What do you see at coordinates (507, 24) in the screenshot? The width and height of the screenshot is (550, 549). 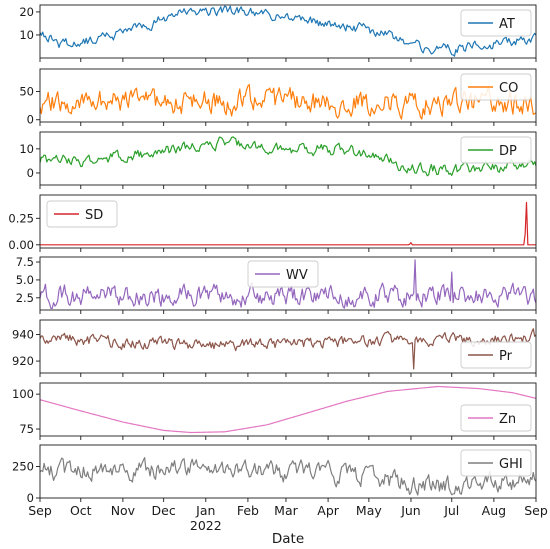 I see `legend-label: AT` at bounding box center [507, 24].